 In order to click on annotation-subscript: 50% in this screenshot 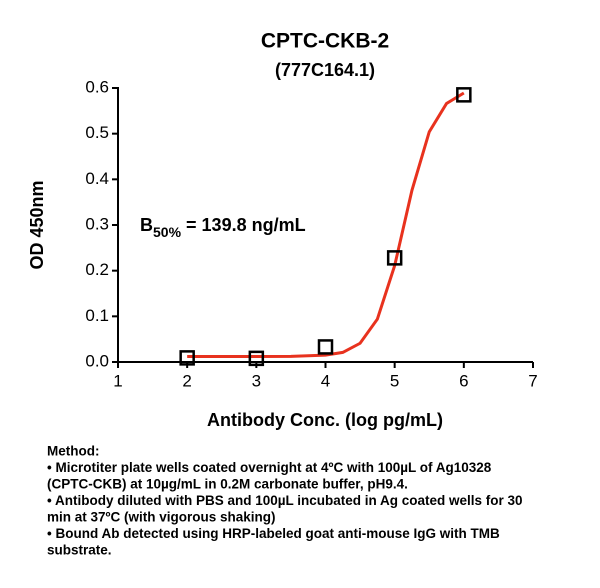, I will do `click(167, 232)`.